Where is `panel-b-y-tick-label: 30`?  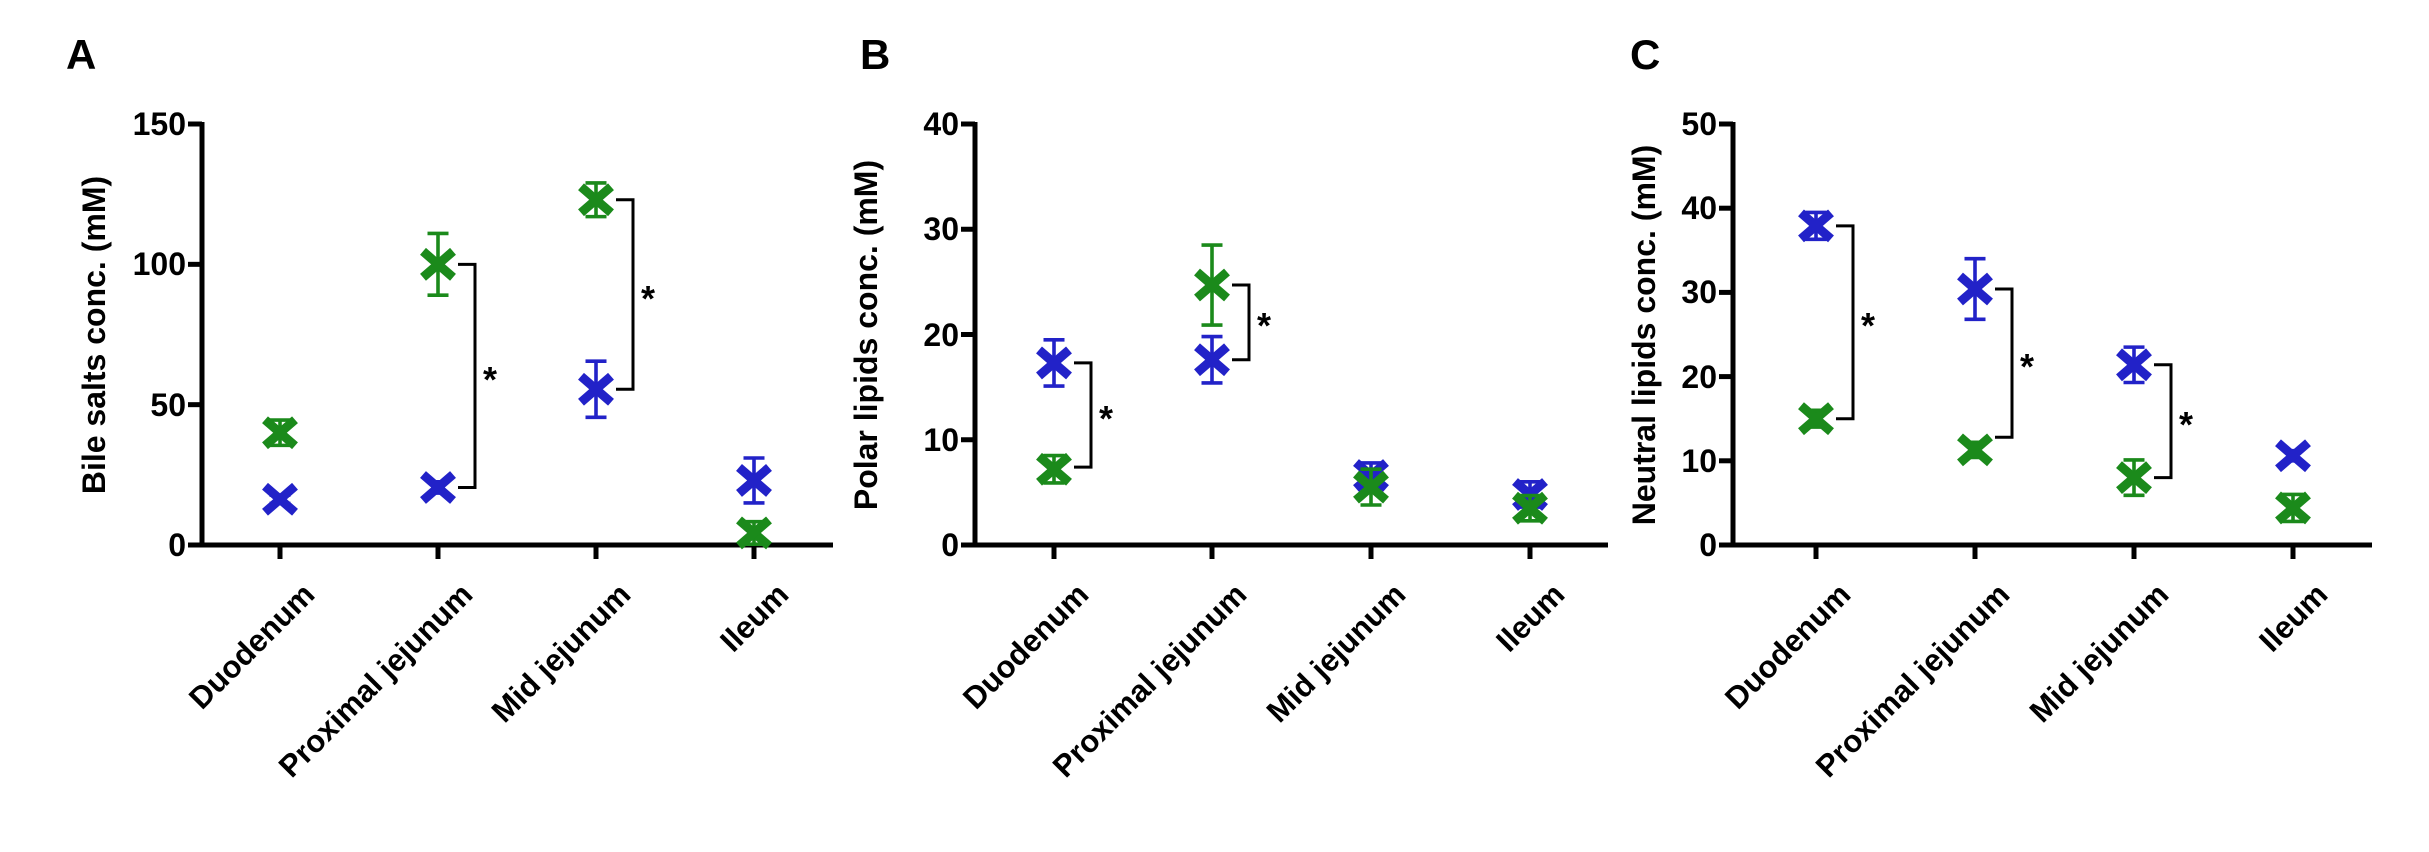
panel-b-y-tick-label: 30 is located at coordinates (941, 229).